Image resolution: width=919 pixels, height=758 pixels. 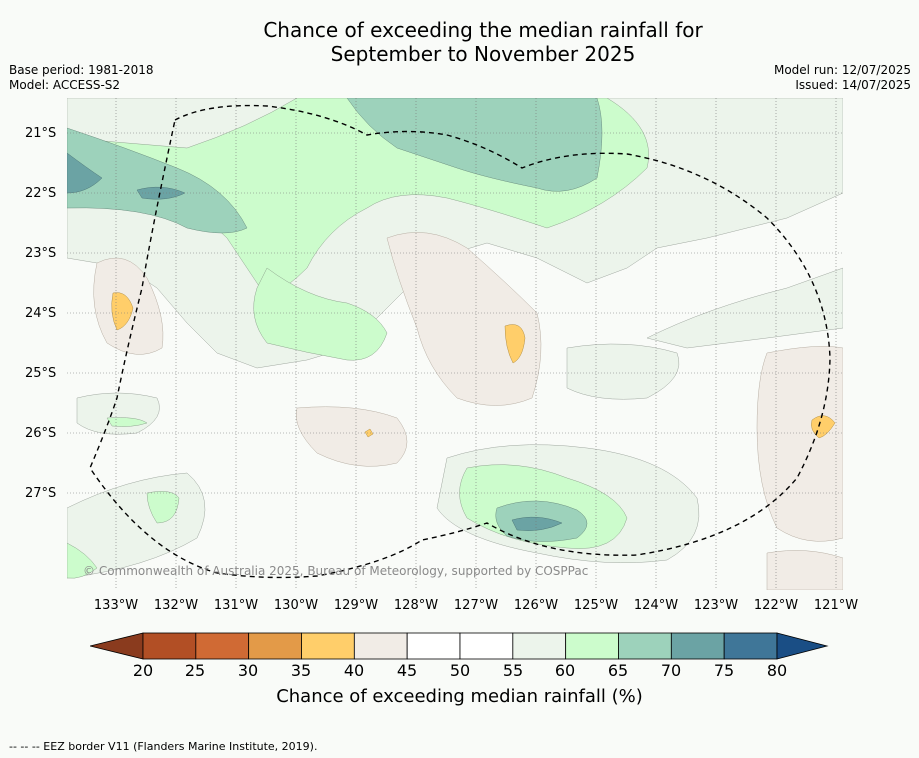 What do you see at coordinates (799, 444) in the screenshot?
I see `region-40-45-east` at bounding box center [799, 444].